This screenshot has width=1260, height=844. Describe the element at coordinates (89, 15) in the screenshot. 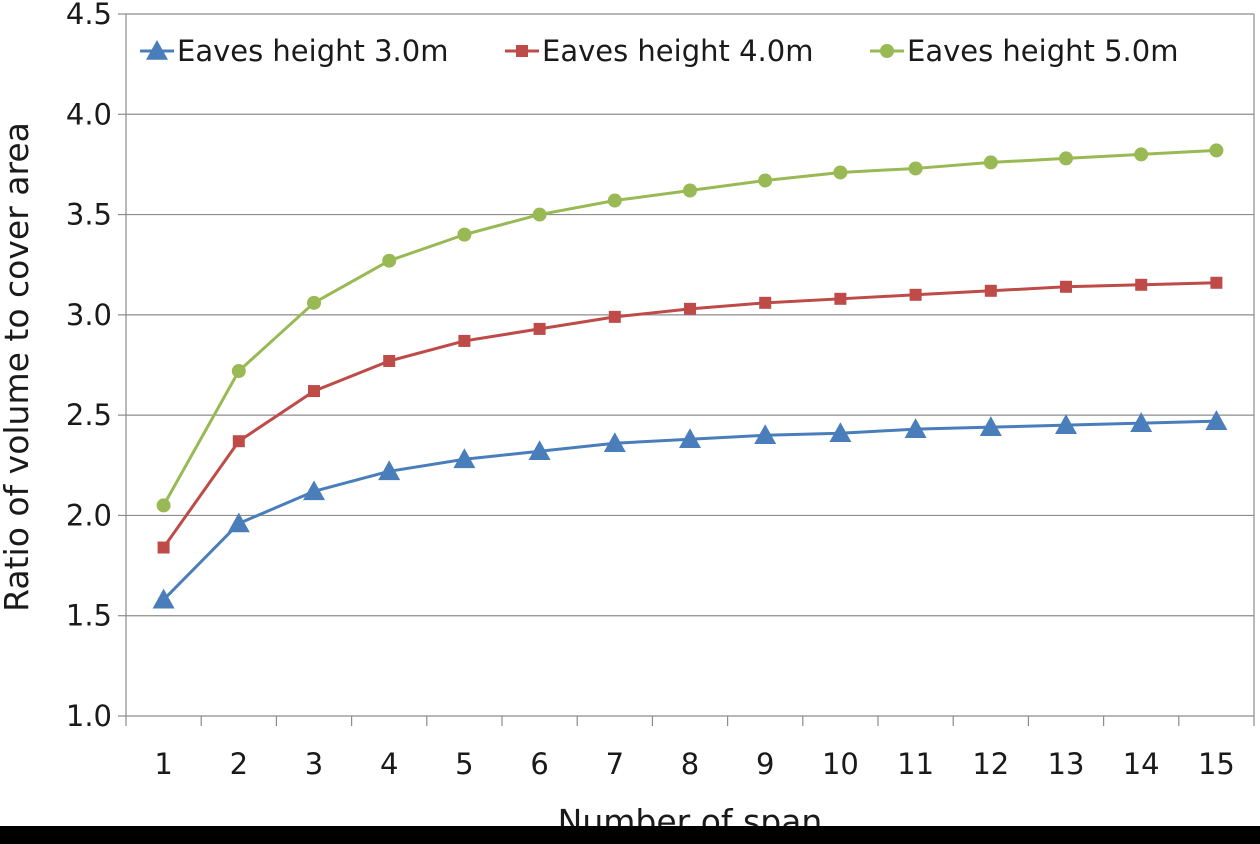

I see `y-tick-label: 4.5` at that location.